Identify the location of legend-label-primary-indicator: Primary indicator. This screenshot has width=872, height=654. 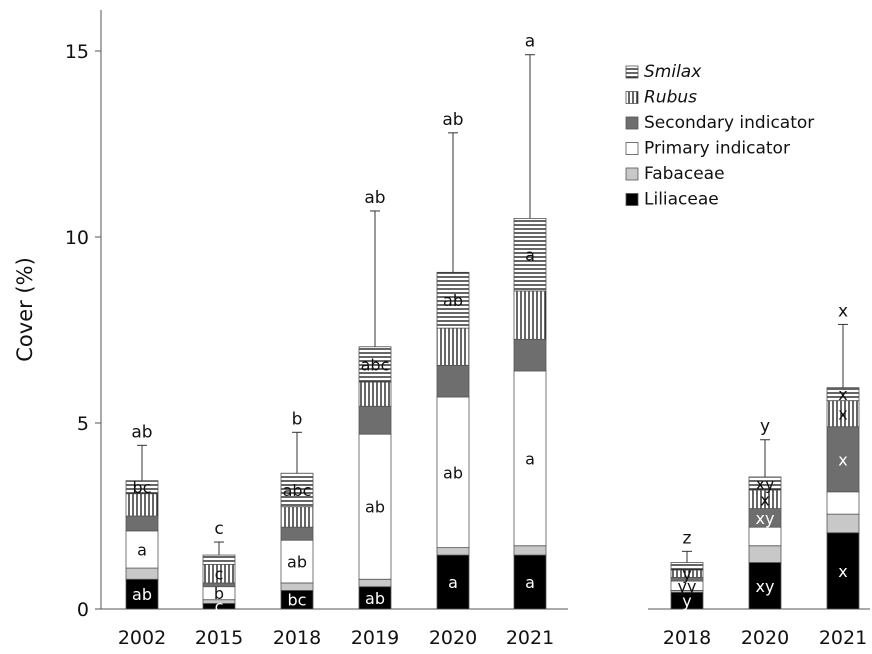
(717, 149).